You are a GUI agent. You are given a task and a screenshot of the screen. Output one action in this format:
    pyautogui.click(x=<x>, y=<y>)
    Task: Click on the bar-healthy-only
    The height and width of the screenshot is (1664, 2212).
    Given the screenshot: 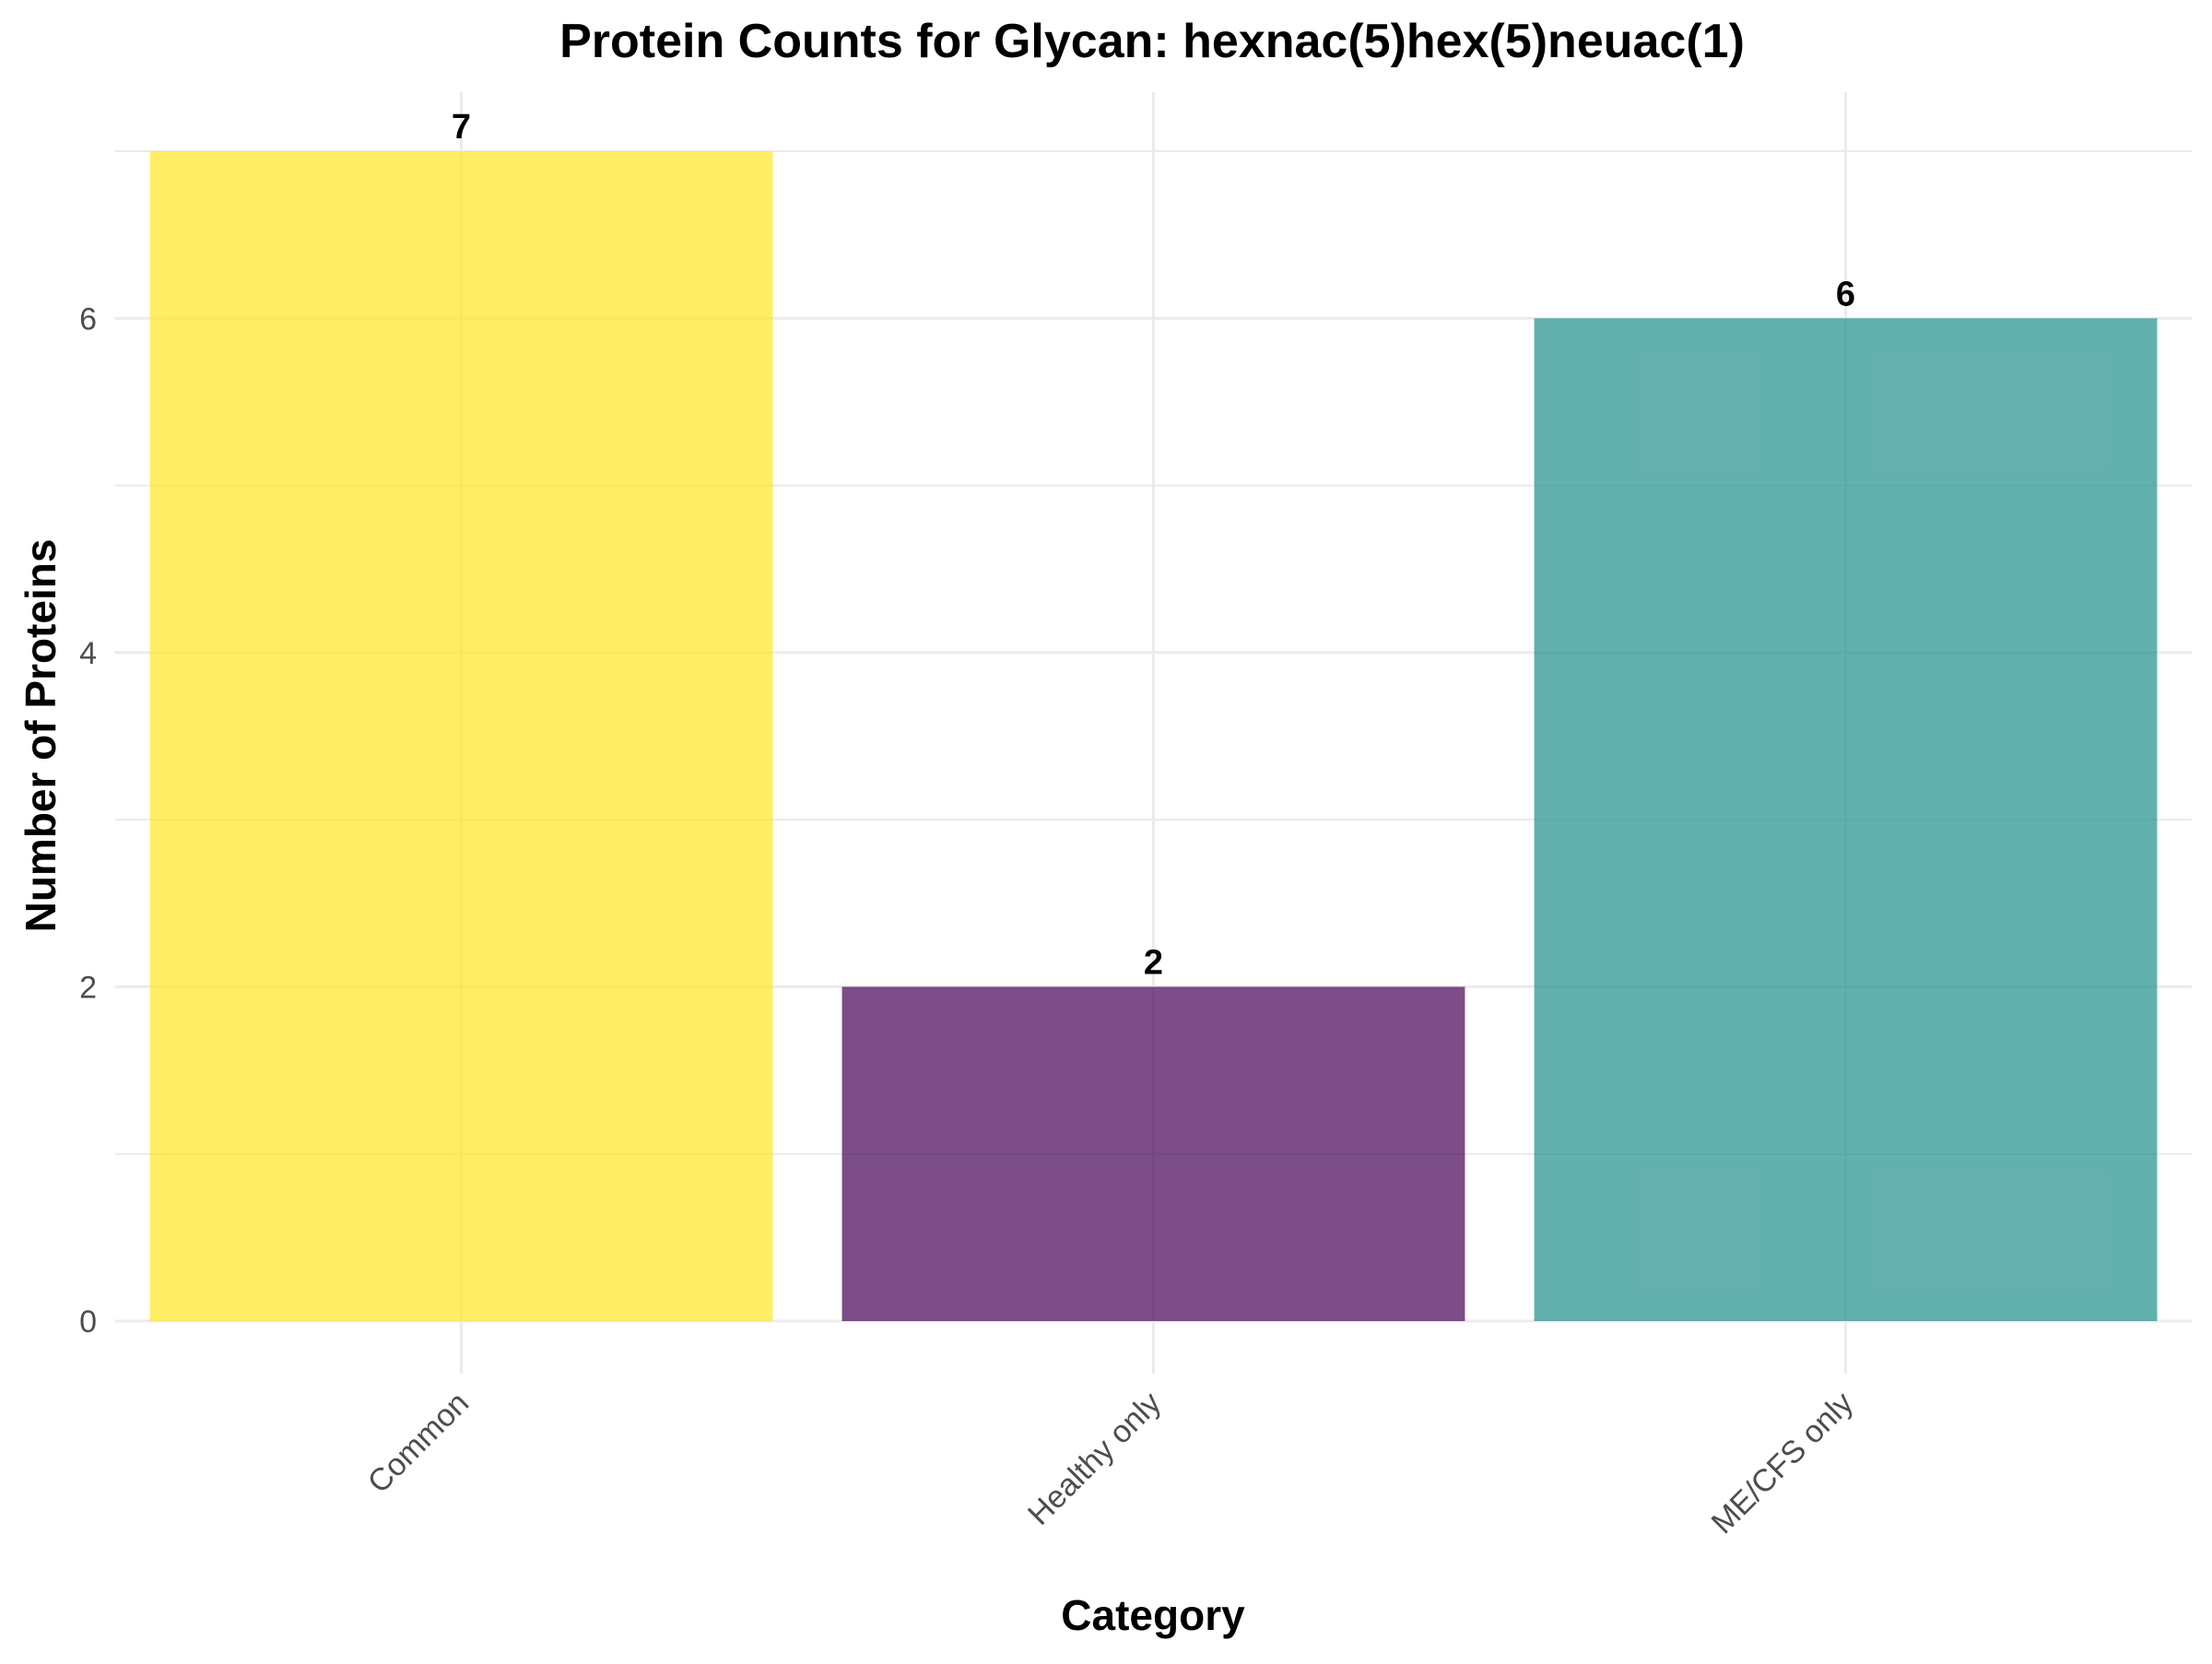 What is the action you would take?
    pyautogui.click(x=1153, y=1153)
    